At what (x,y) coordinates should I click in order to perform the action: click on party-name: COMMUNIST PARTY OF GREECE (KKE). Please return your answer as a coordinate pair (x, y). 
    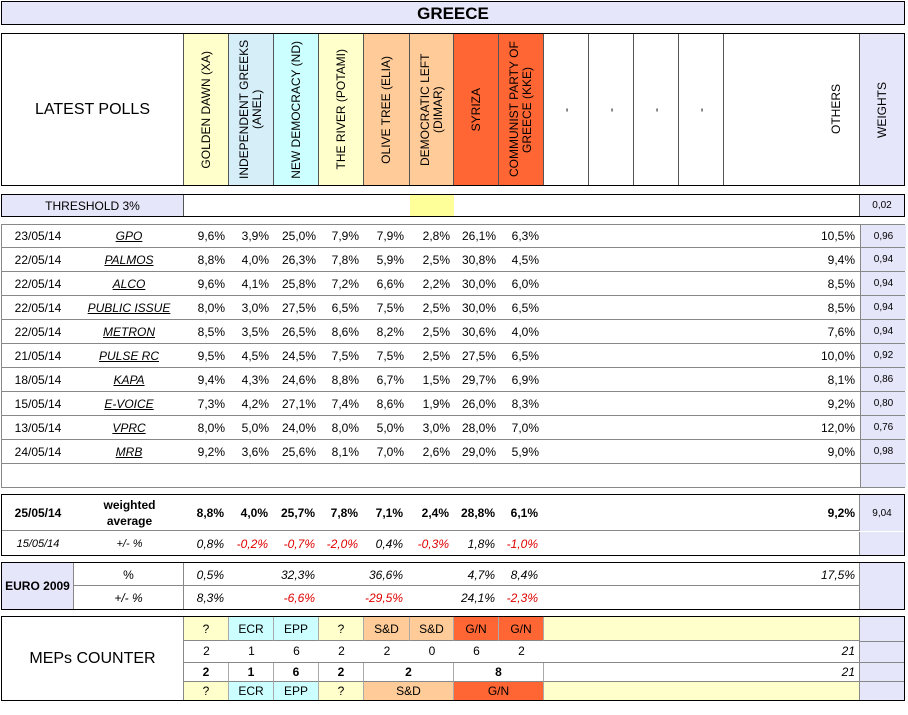
    Looking at the image, I should click on (520, 109).